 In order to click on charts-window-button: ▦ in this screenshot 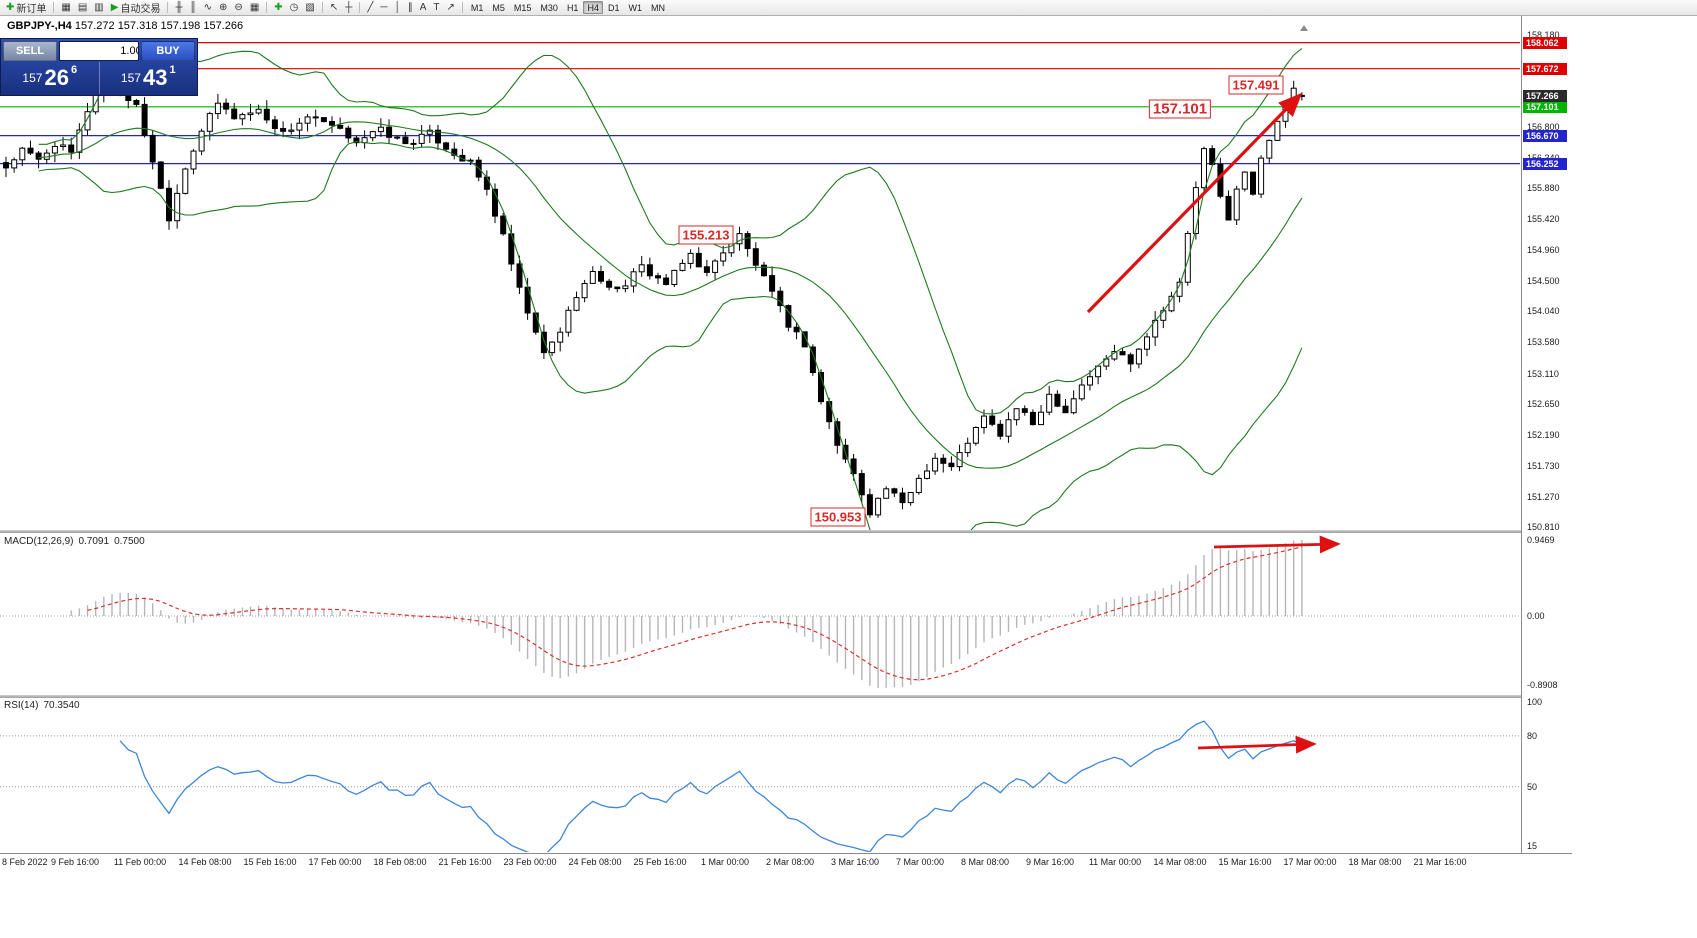, I will do `click(65, 8)`.